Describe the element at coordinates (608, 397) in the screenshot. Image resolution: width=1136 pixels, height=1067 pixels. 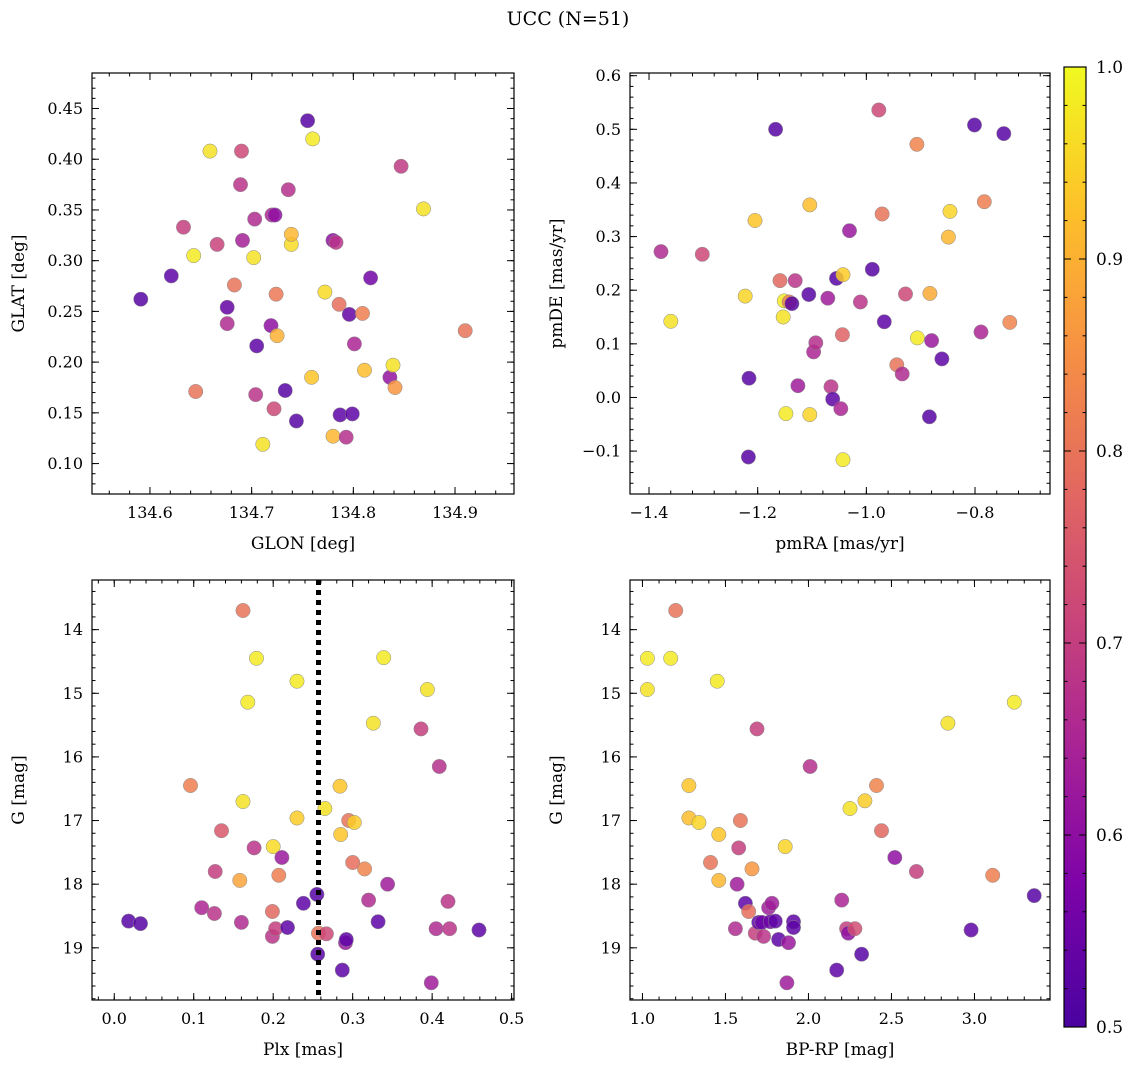
I see `y-tick-label: 0.0` at that location.